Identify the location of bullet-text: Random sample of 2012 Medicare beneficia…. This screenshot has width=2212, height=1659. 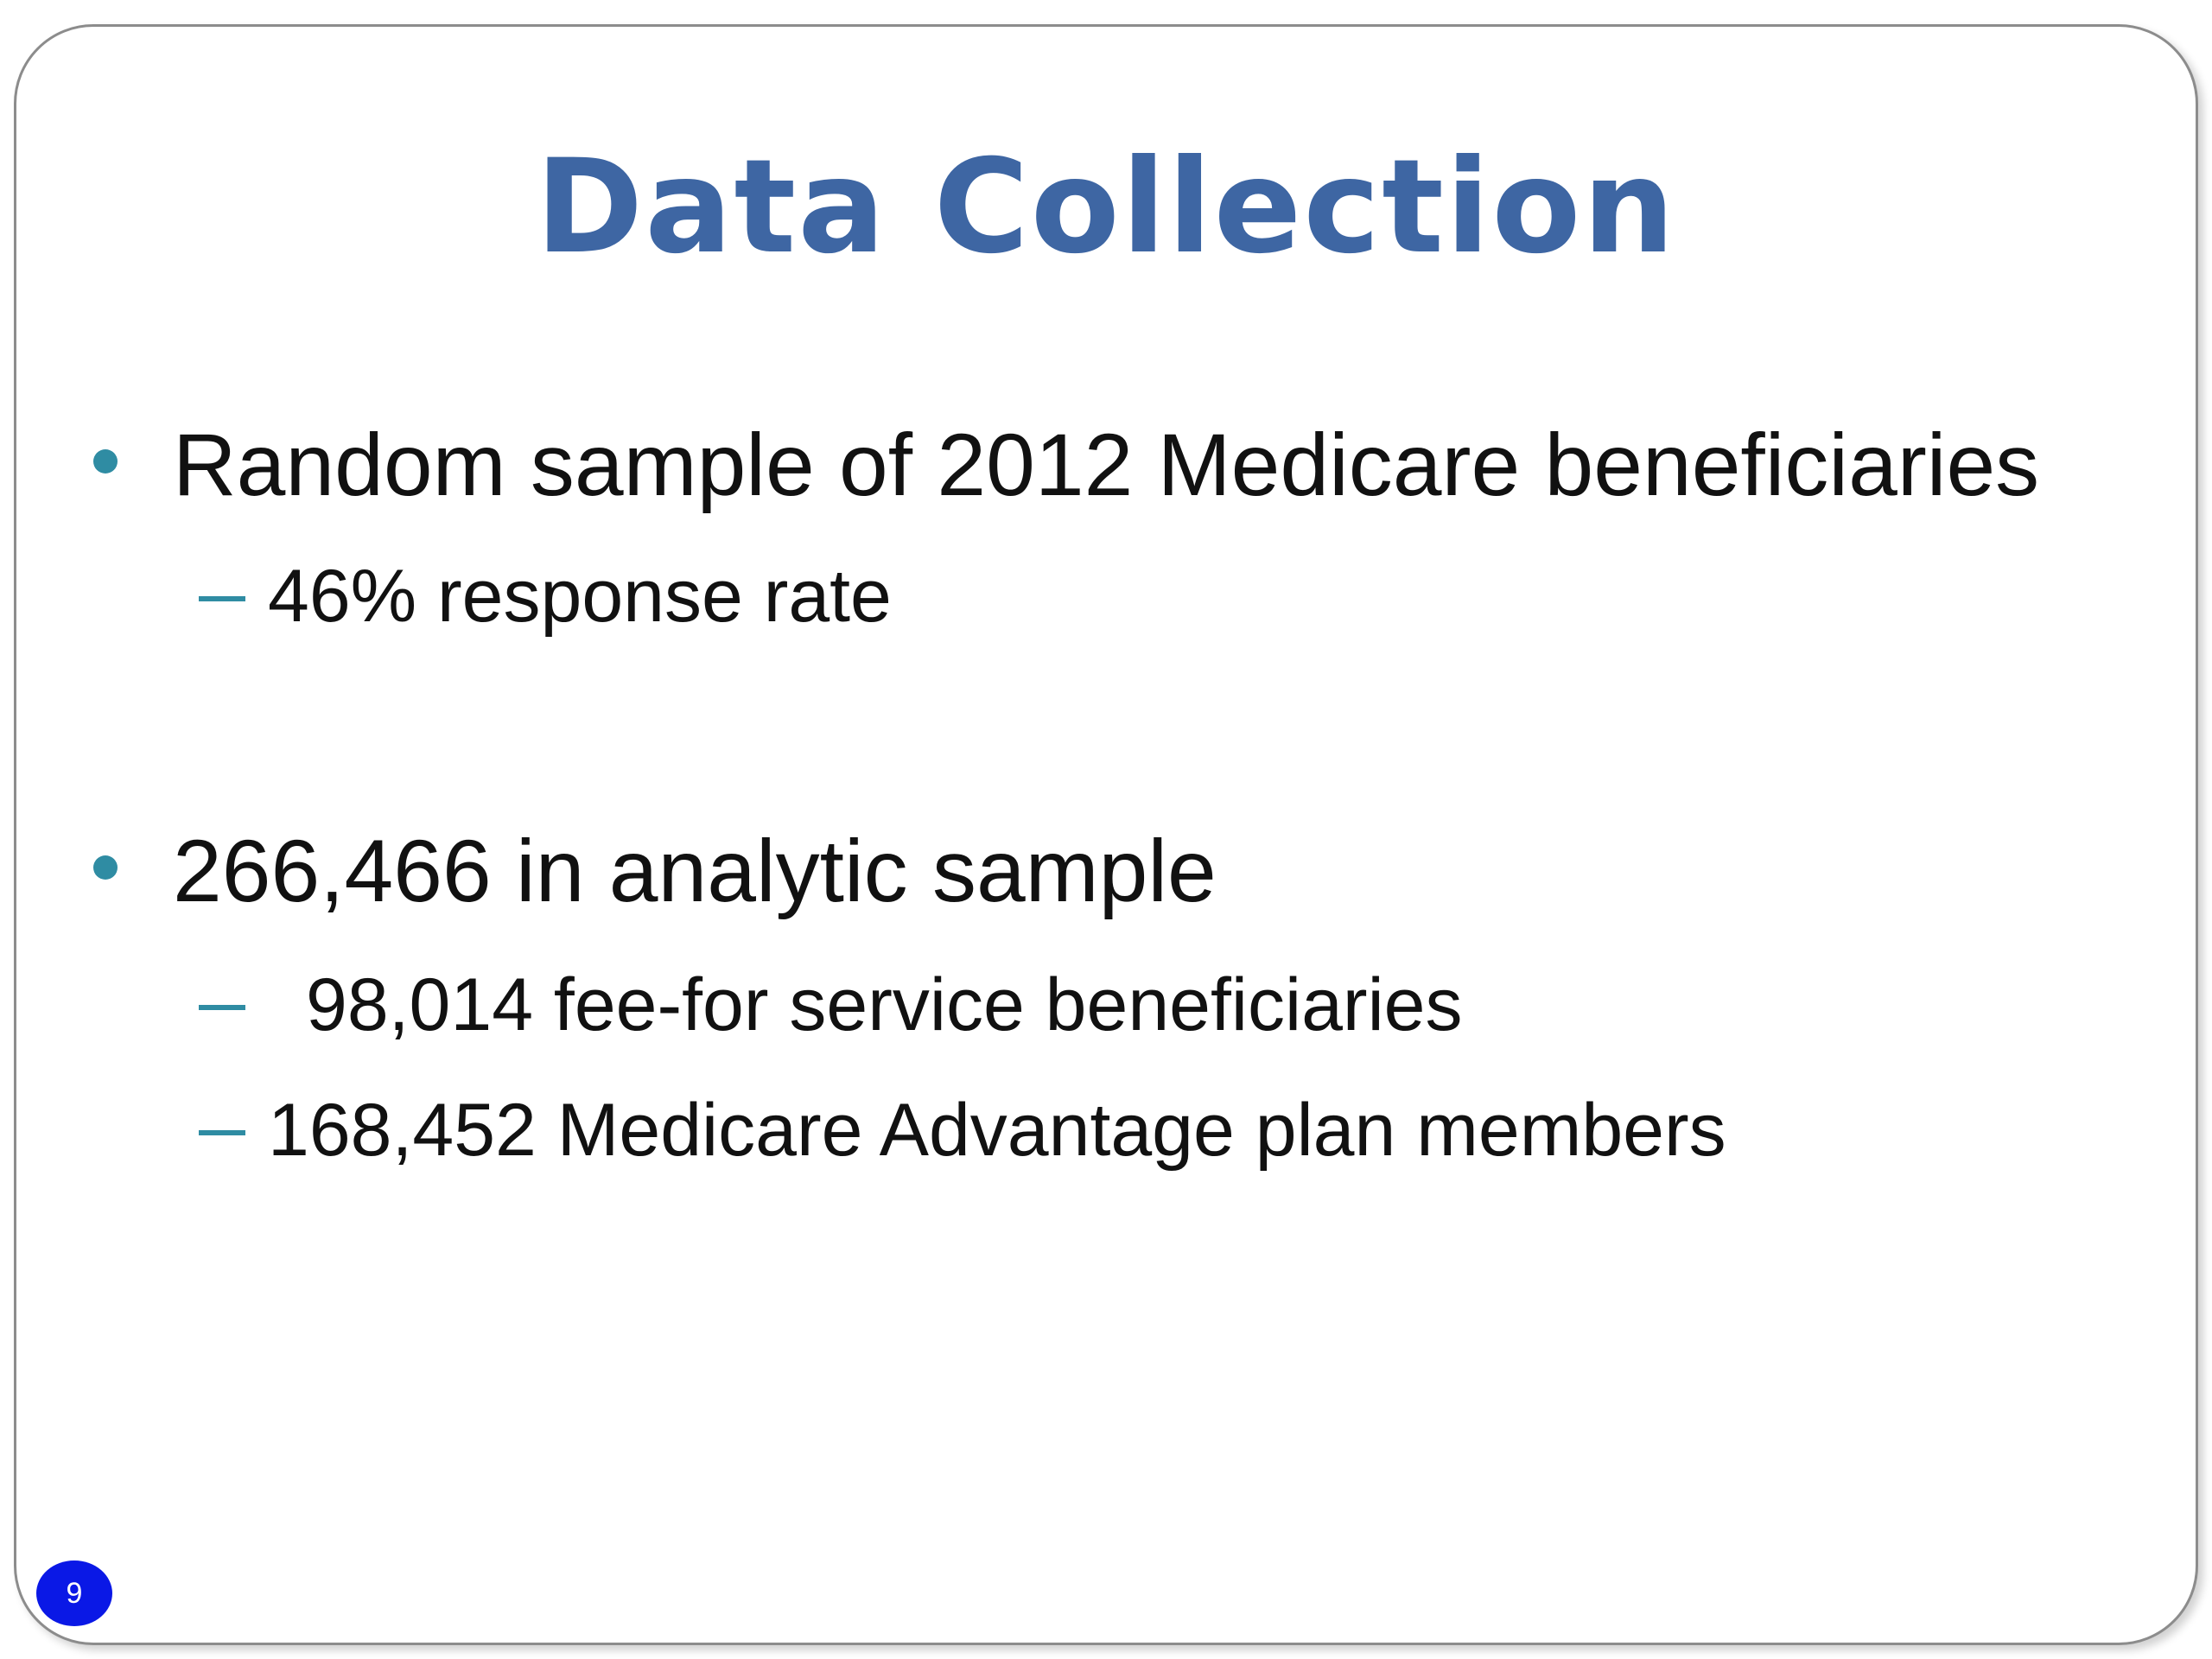
(1106, 465).